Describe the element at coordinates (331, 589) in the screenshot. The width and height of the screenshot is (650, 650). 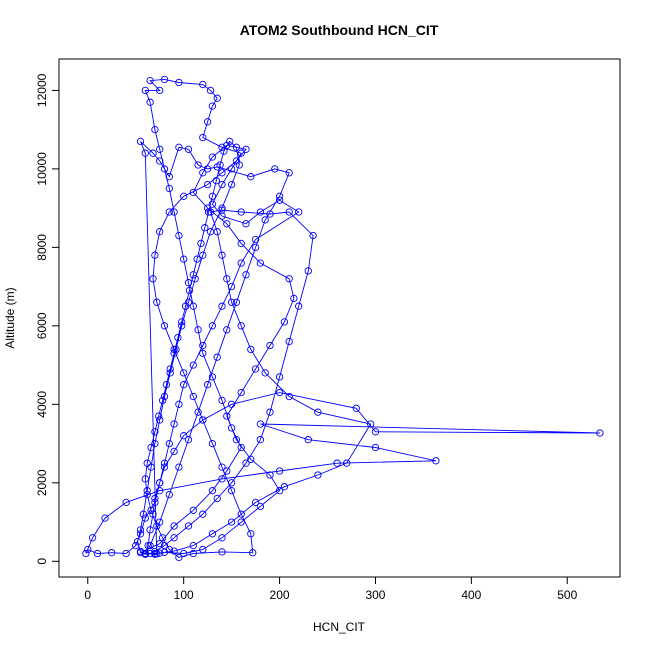
I see `x-axis: 0 100 200 300 400 500` at that location.